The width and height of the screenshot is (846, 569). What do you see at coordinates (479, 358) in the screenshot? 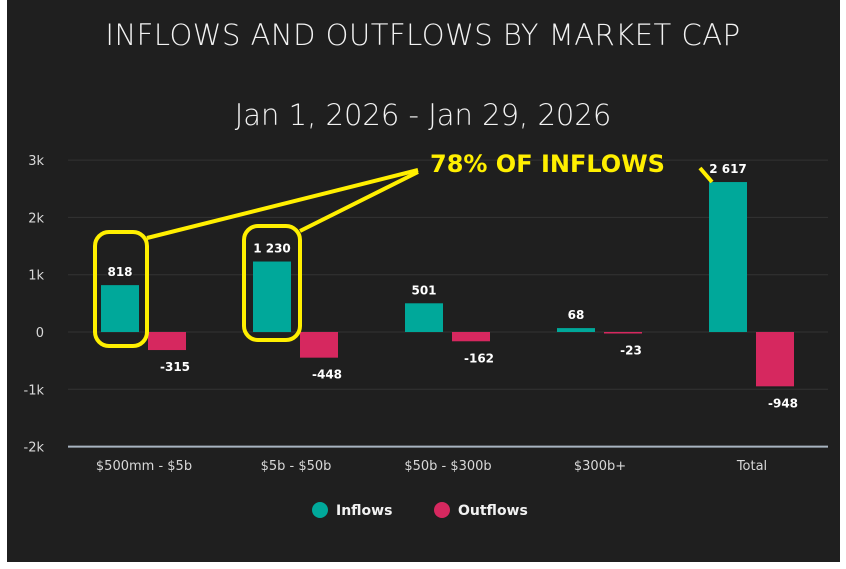
I see `outflow-data-label: -162` at bounding box center [479, 358].